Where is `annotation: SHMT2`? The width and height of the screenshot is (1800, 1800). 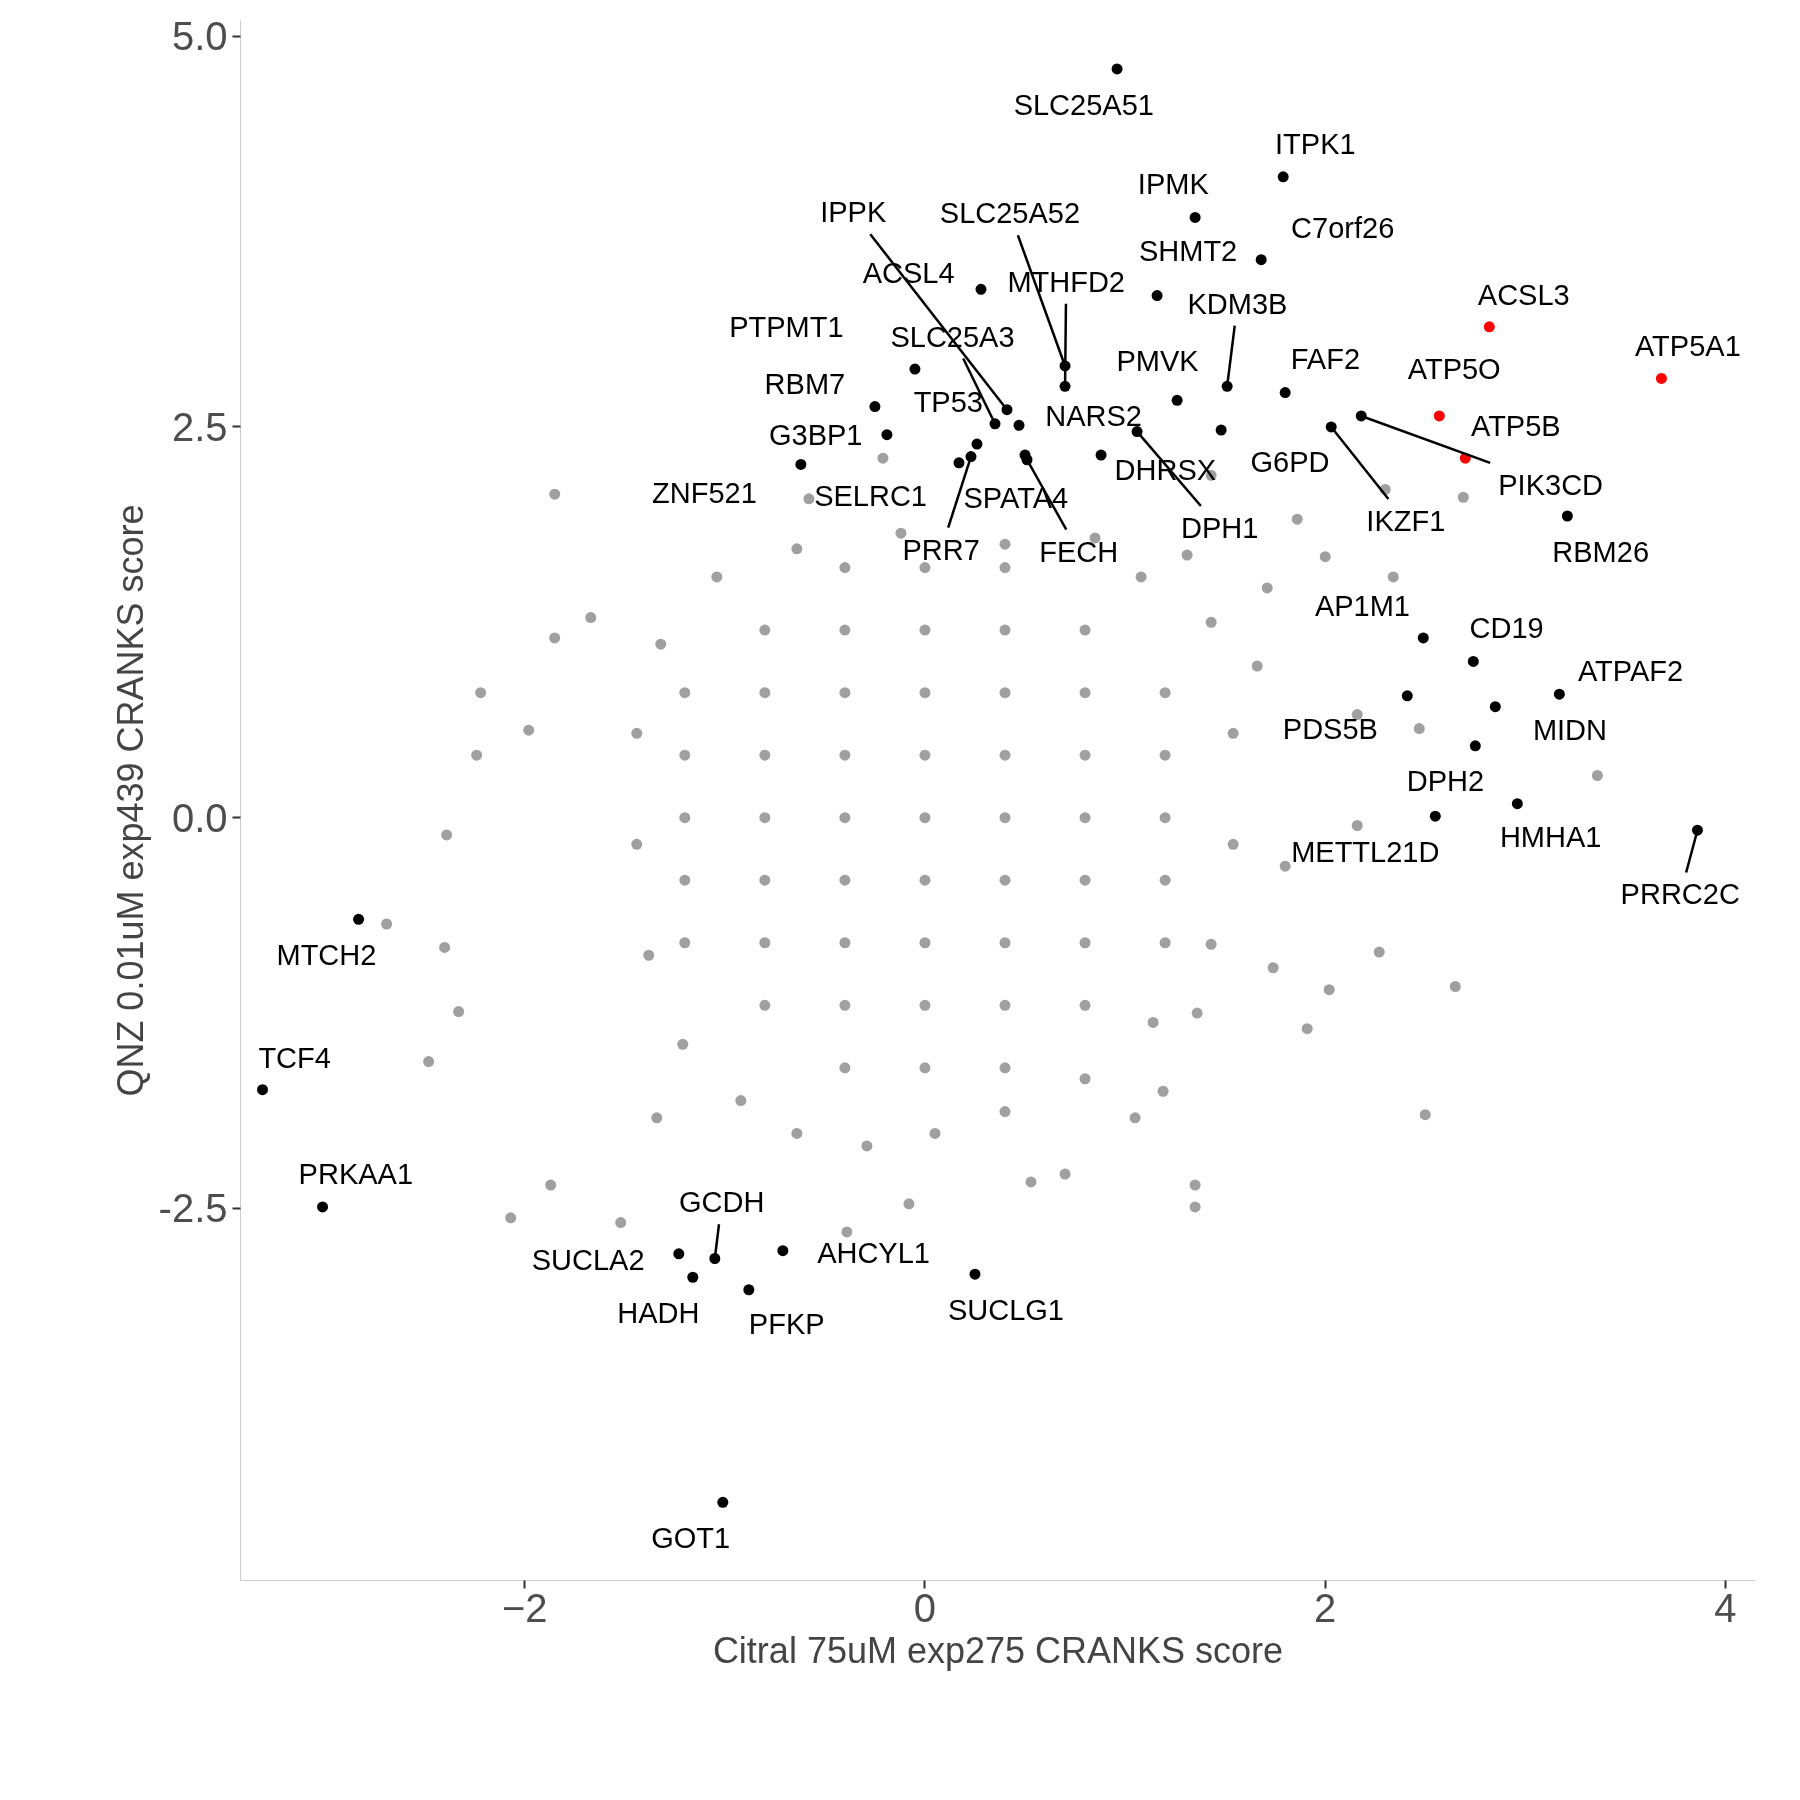 annotation: SHMT2 is located at coordinates (1188, 250).